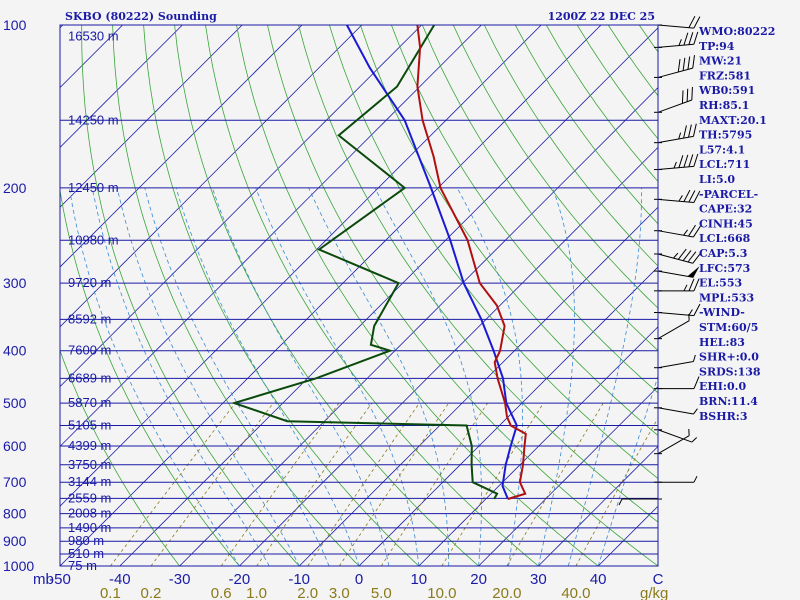  What do you see at coordinates (736, 31) in the screenshot?
I see `stat-line: WMO:80222` at bounding box center [736, 31].